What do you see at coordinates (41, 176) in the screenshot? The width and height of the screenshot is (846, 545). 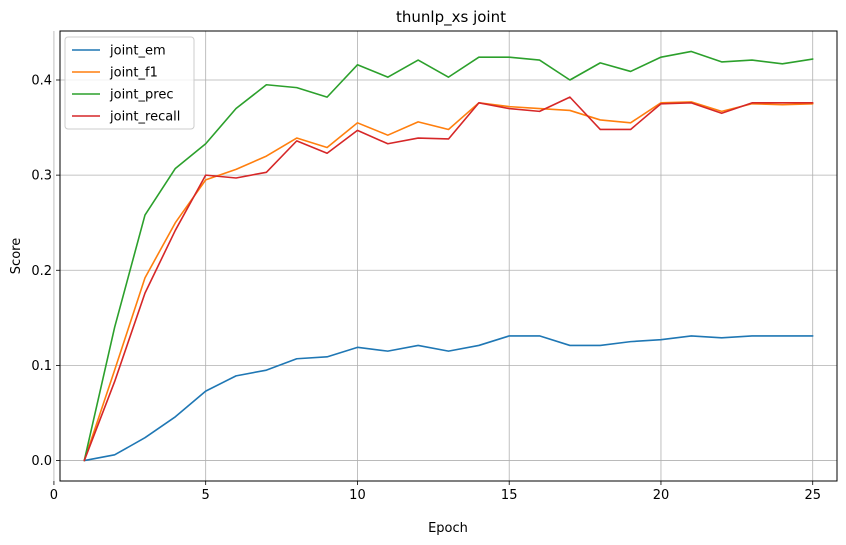 I see `y-tick-label: 0.3` at bounding box center [41, 176].